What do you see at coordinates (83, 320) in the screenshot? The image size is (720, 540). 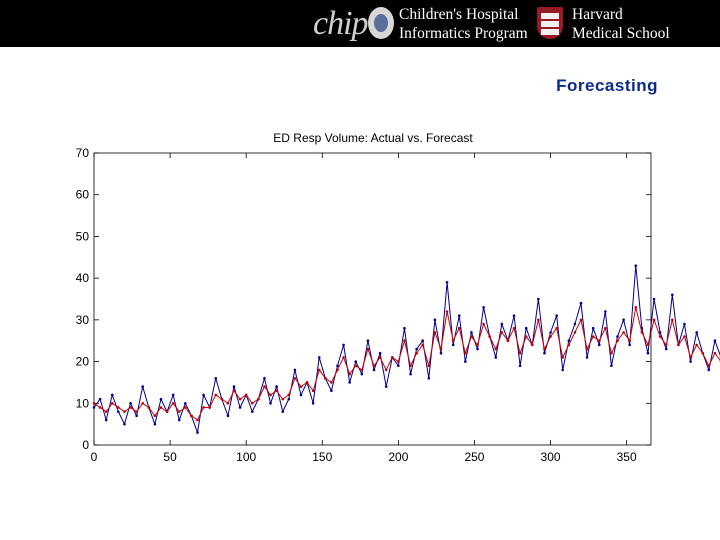 I see `y-tick-label: 30` at bounding box center [83, 320].